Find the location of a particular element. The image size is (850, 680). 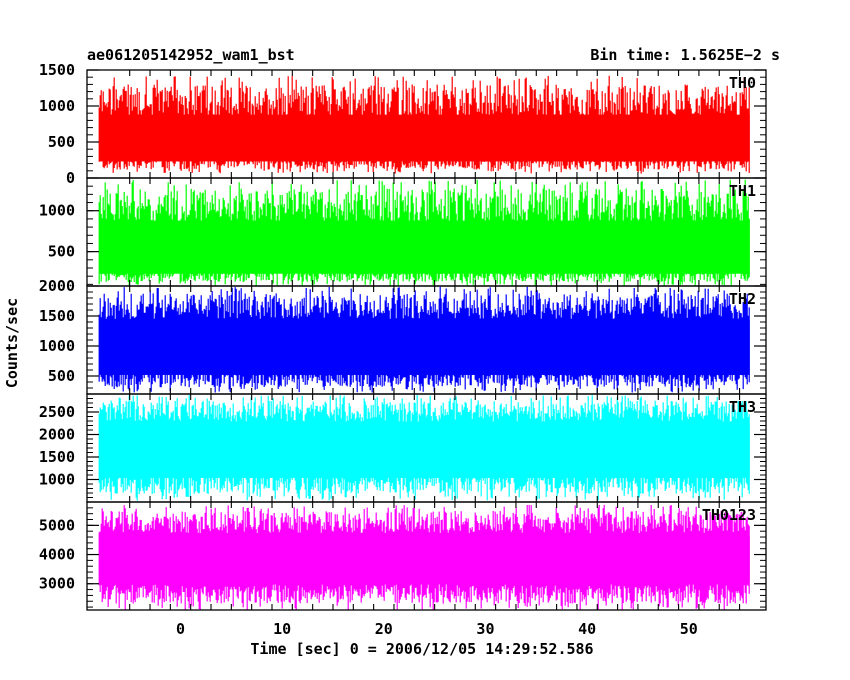

panel-th3: 1000 1500 2000 2500 TH3 is located at coordinates (403, 448).